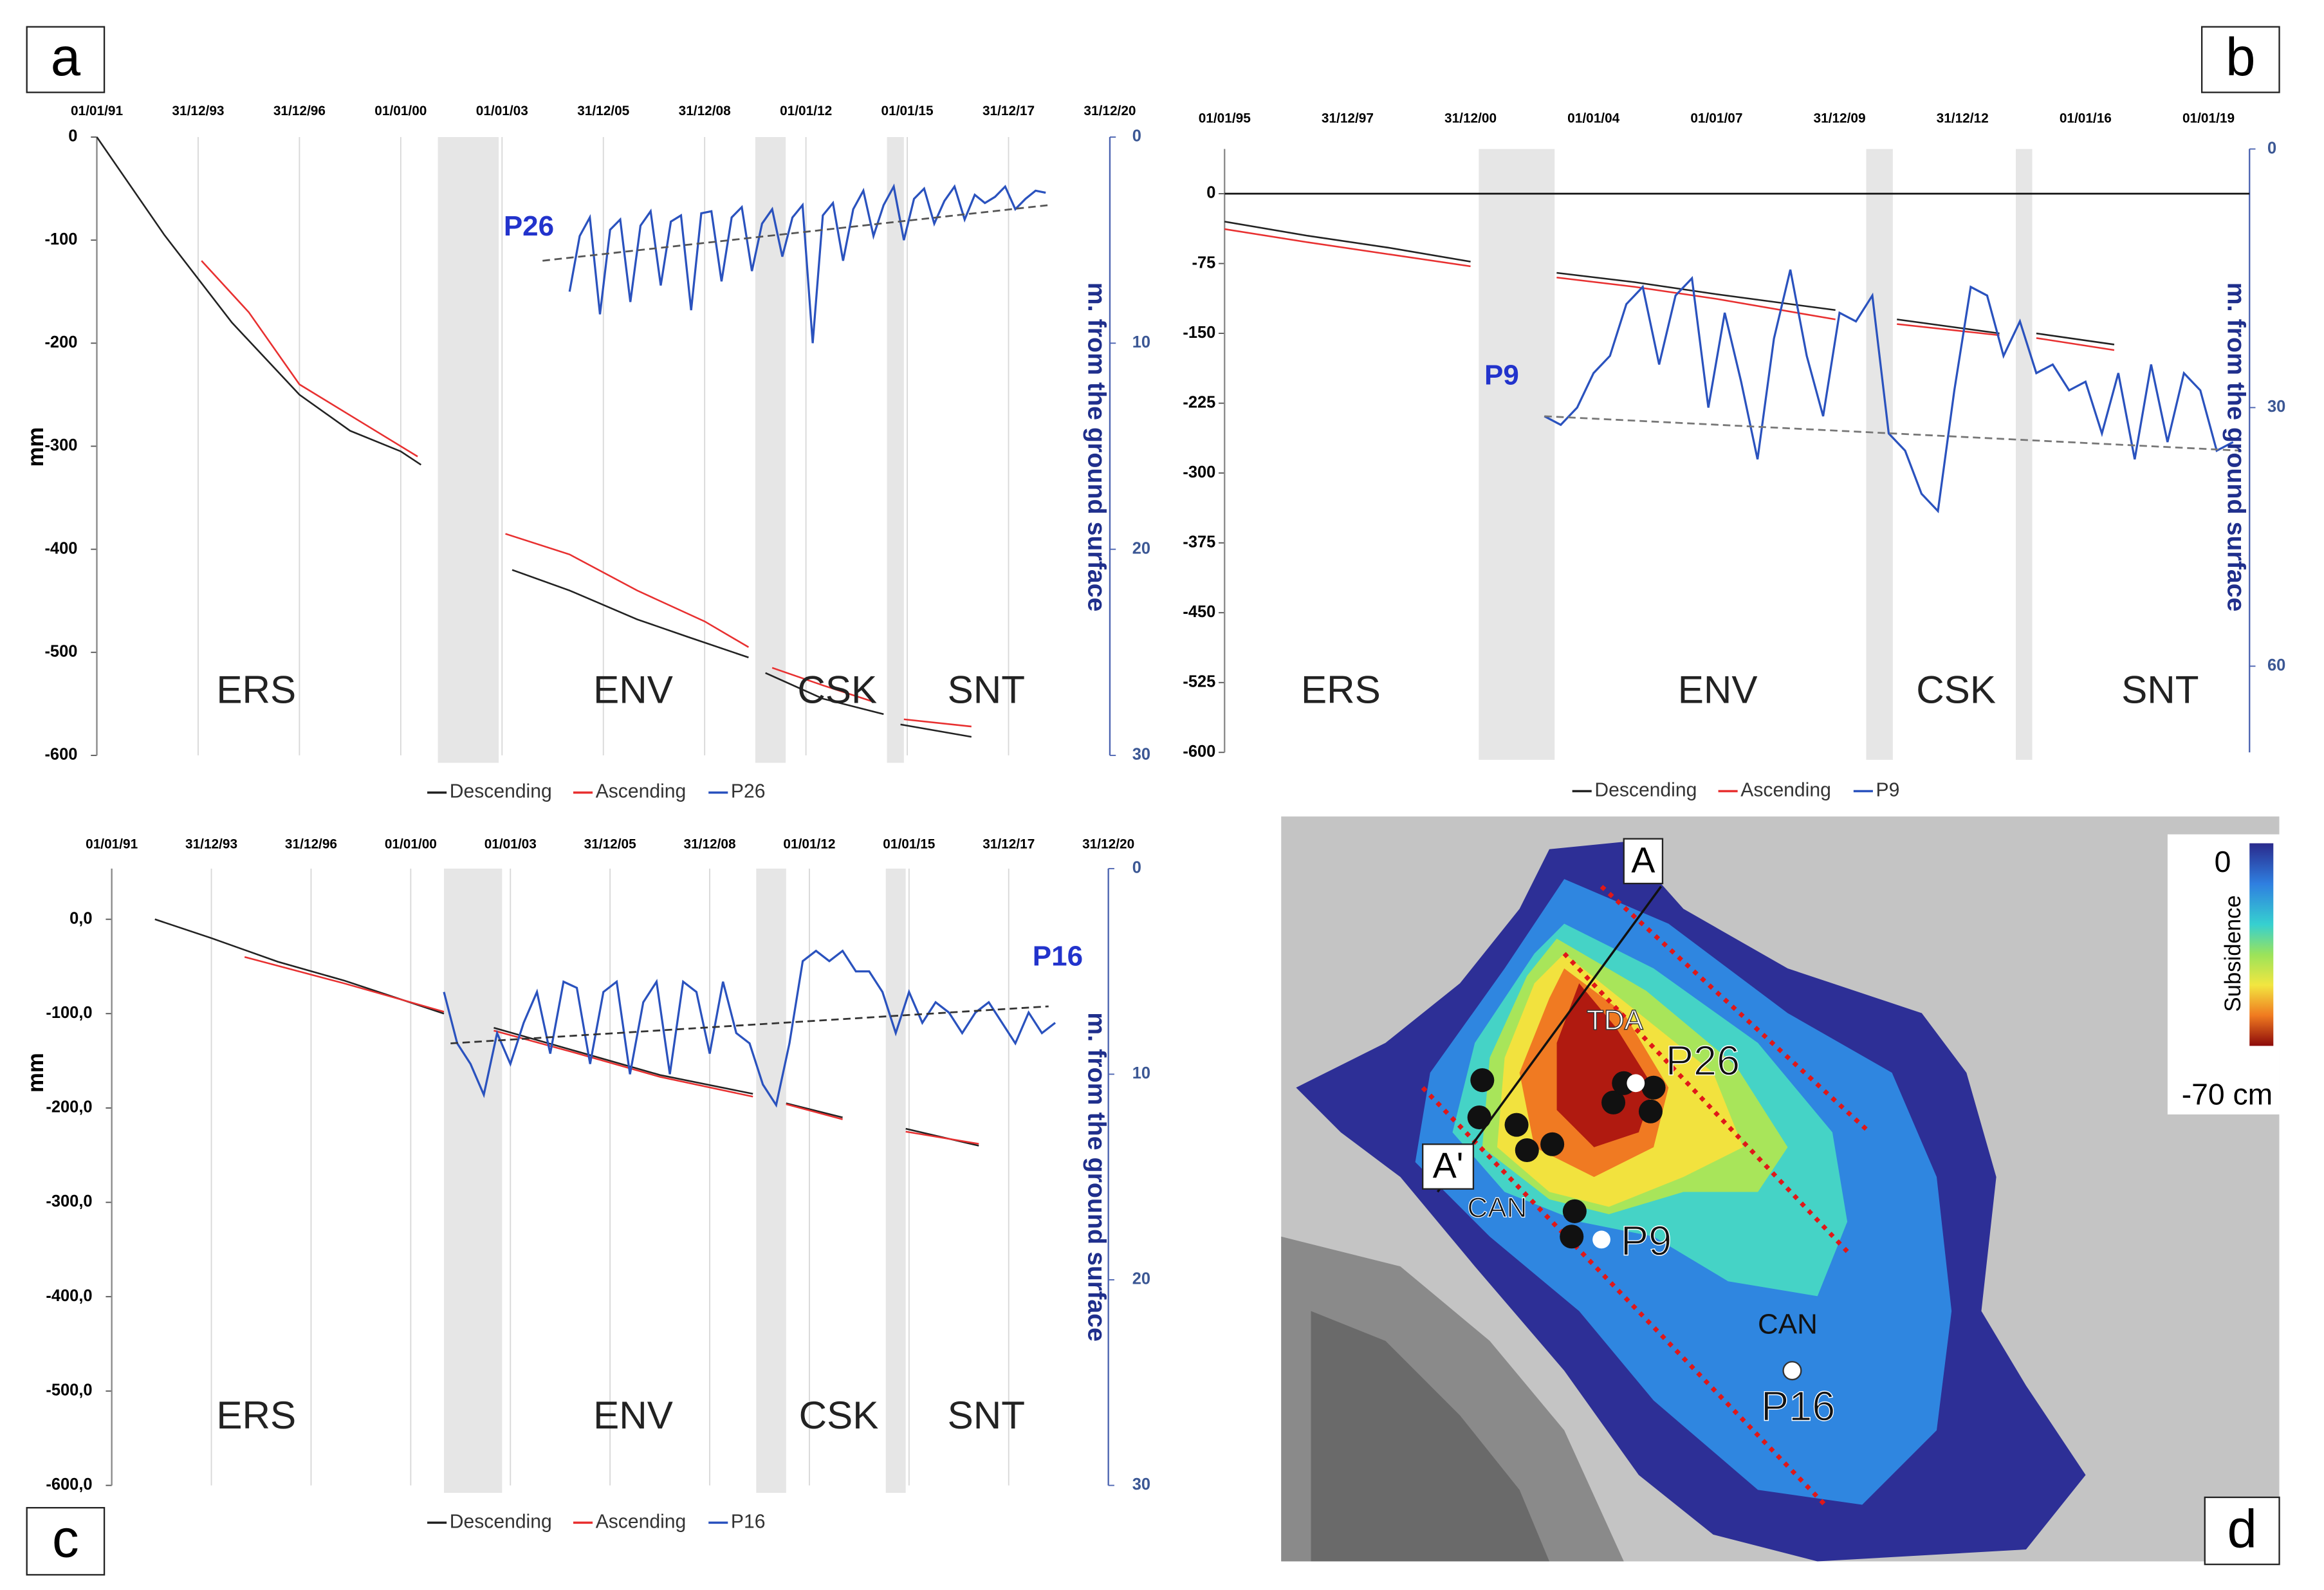 The image size is (2324, 1590). I want to click on x-tick-label: 31/12/93, so click(198, 111).